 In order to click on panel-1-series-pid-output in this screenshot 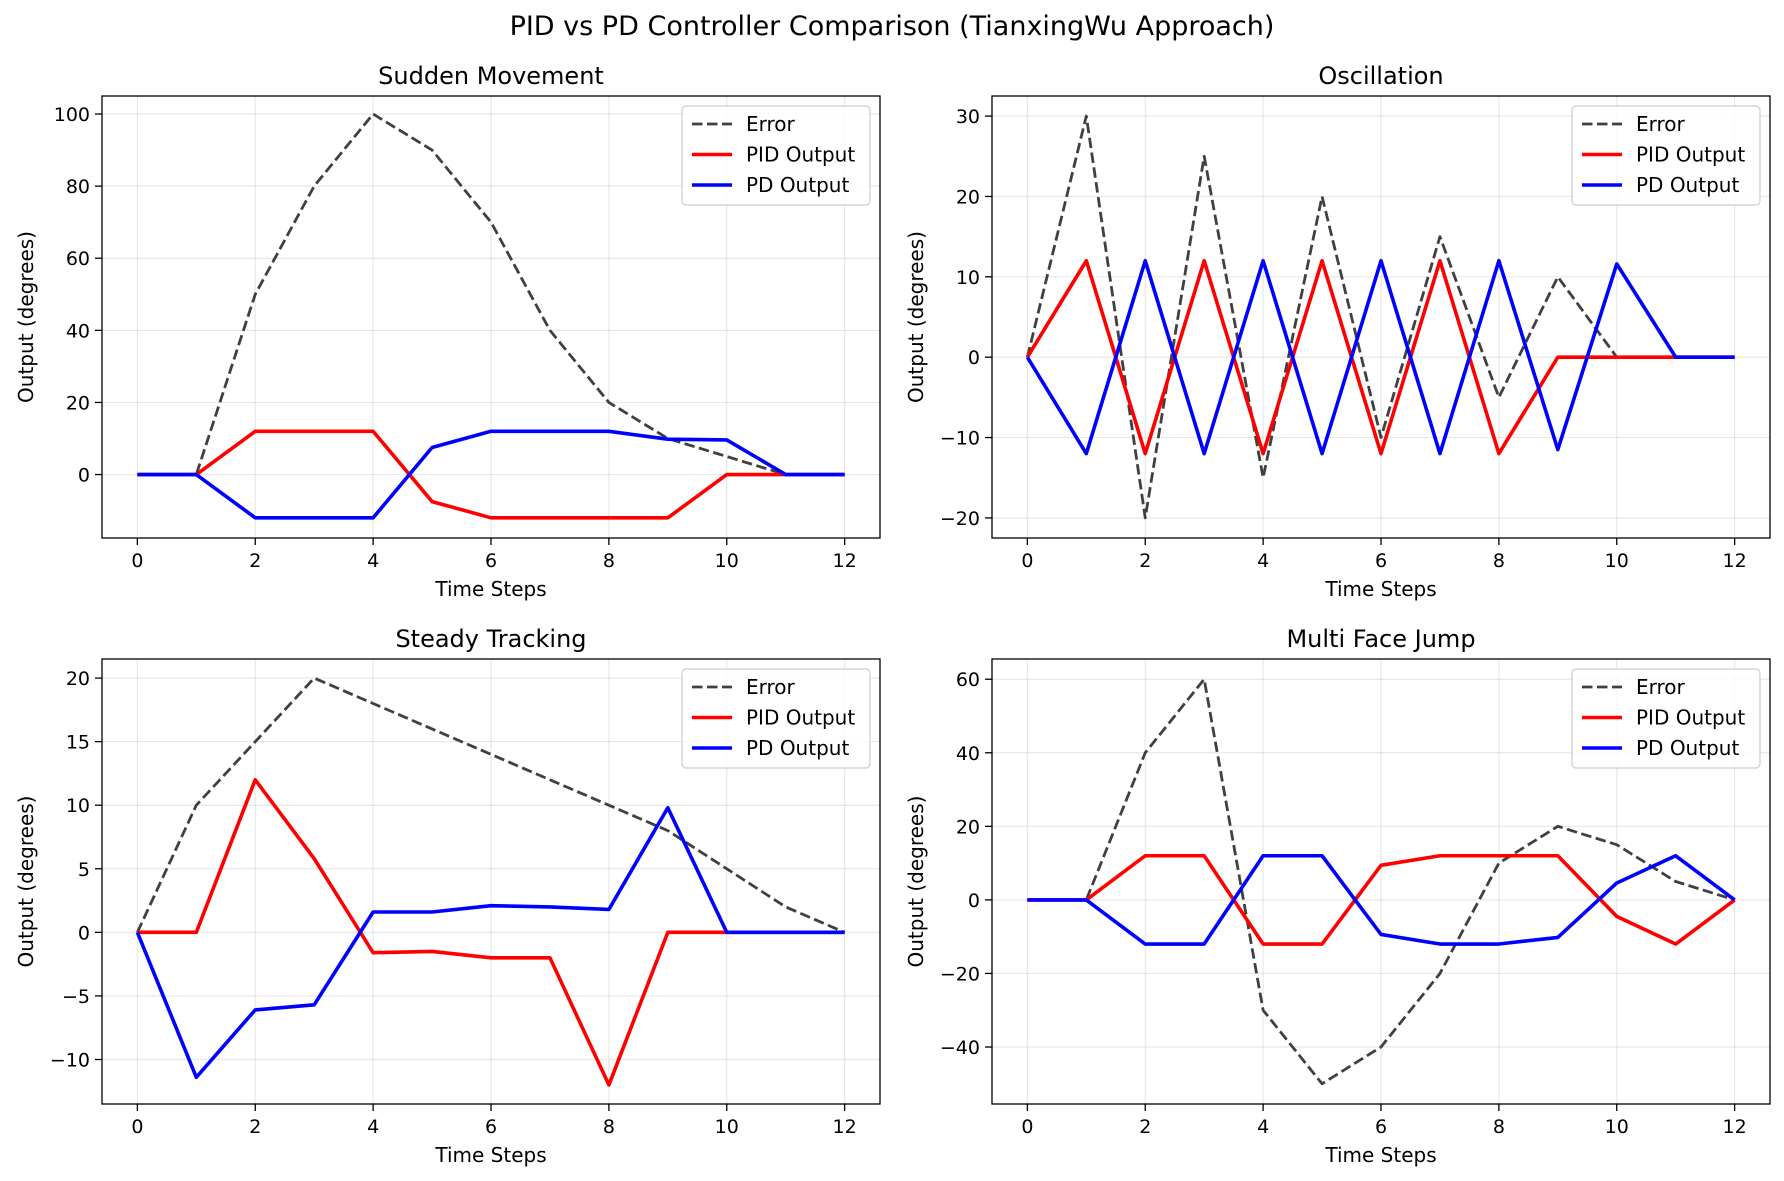, I will do `click(491, 474)`.